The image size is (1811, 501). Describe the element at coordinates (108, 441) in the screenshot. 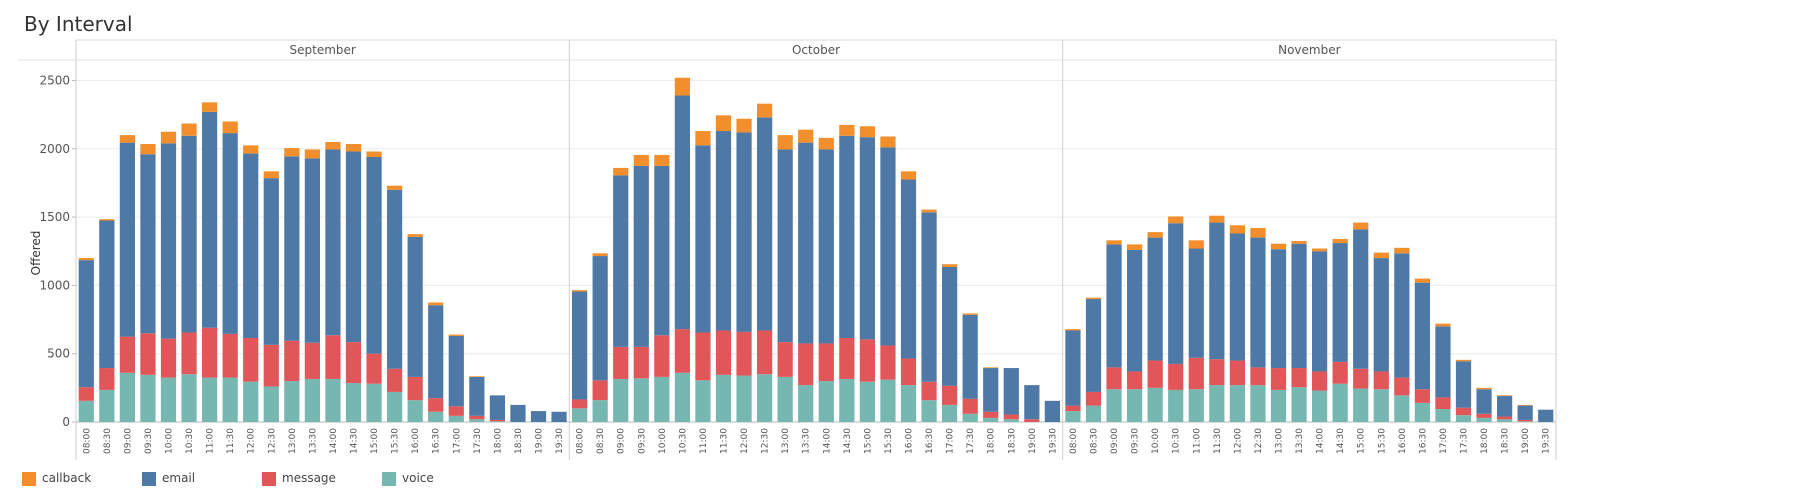

I see `x-tick-label: 08:30` at that location.